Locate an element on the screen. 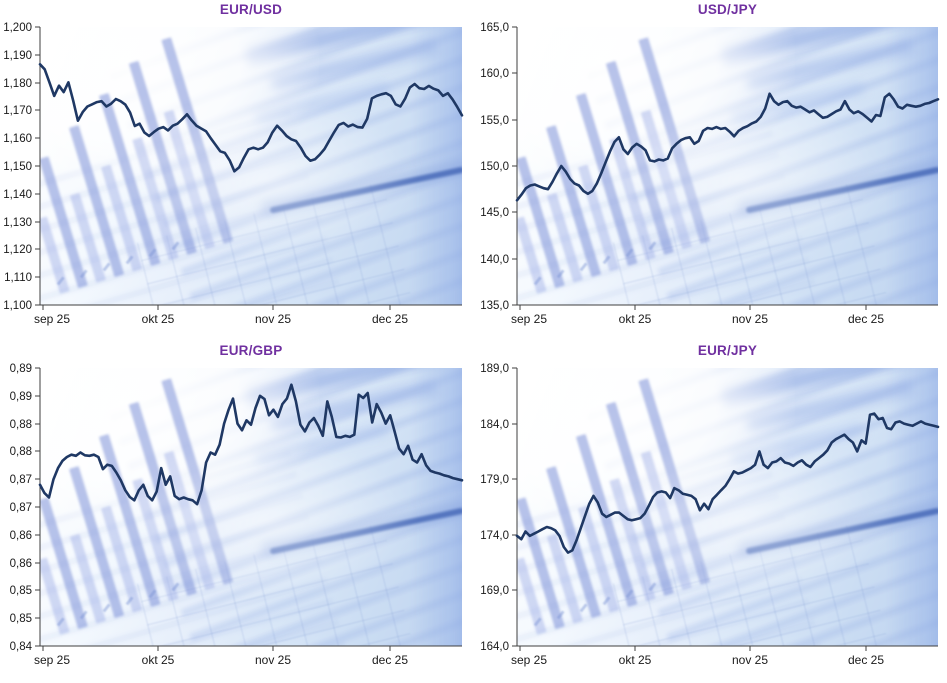 This screenshot has width=947, height=683. y-tick-label: 1,120 is located at coordinates (17, 250).